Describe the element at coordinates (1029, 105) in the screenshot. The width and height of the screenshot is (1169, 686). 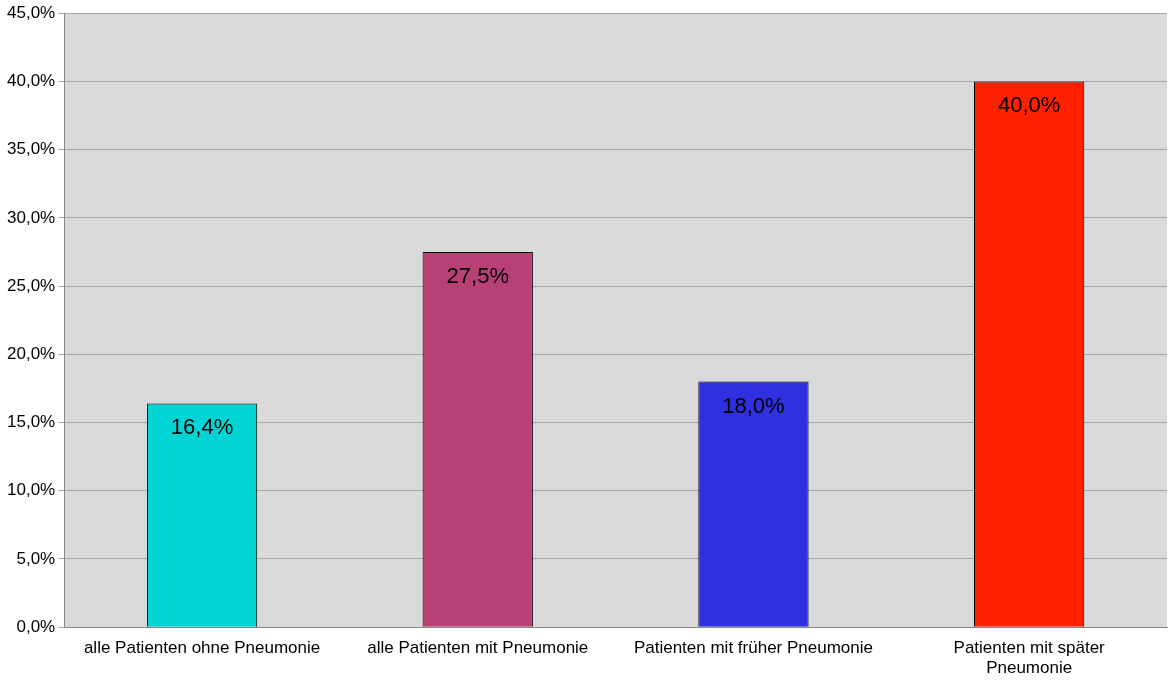
I see `data-label: 40,0%` at that location.